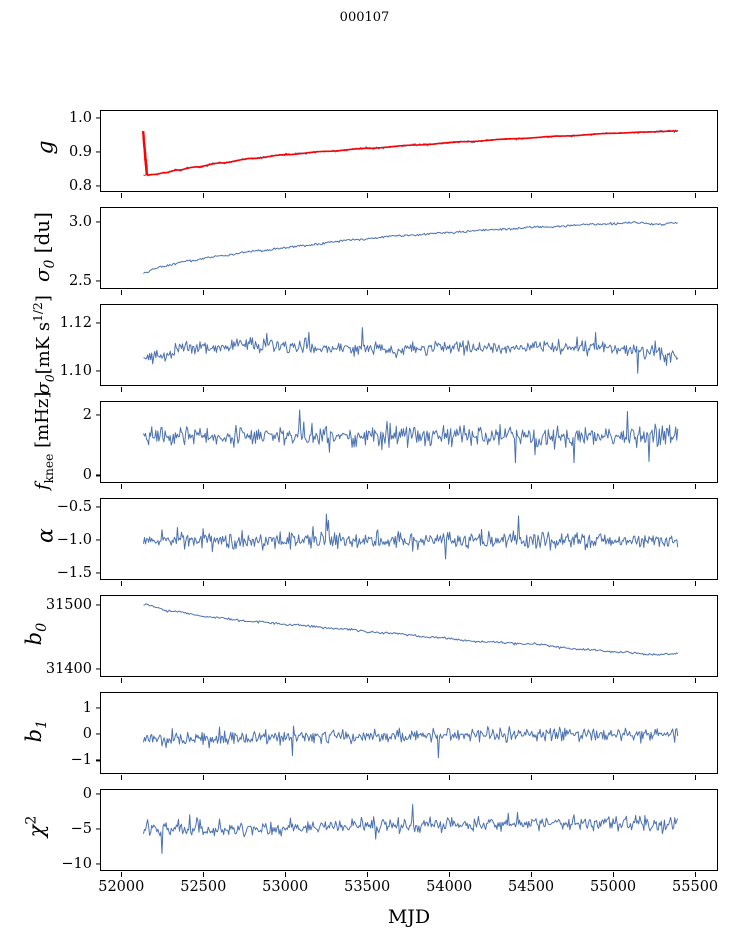 The image size is (729, 944). Describe the element at coordinates (409, 917) in the screenshot. I see `x-axis-label: MJD` at that location.